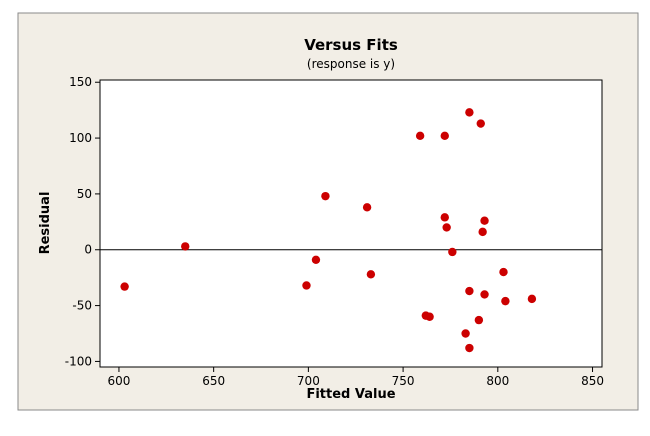  I want to click on y-tick-label: -100, so click(78, 361).